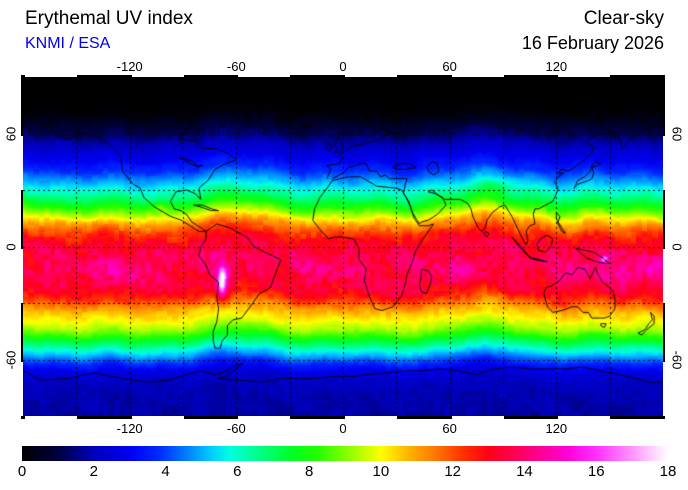 Image resolution: width=688 pixels, height=490 pixels. What do you see at coordinates (452, 471) in the screenshot?
I see `colorbar-tick-label: 12` at bounding box center [452, 471].